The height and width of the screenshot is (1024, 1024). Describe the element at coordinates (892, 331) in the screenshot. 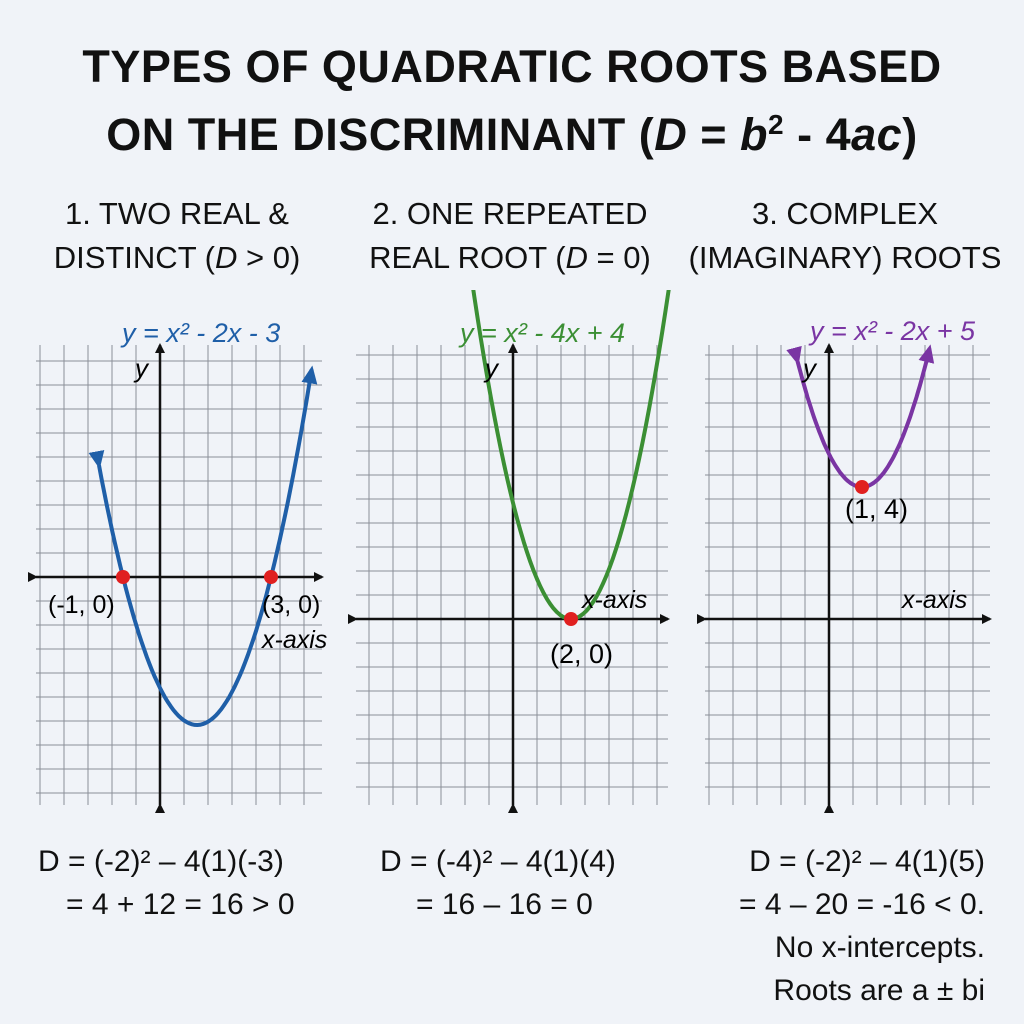

I see `panel-3-equation: y = x² - 2x + 5` at that location.